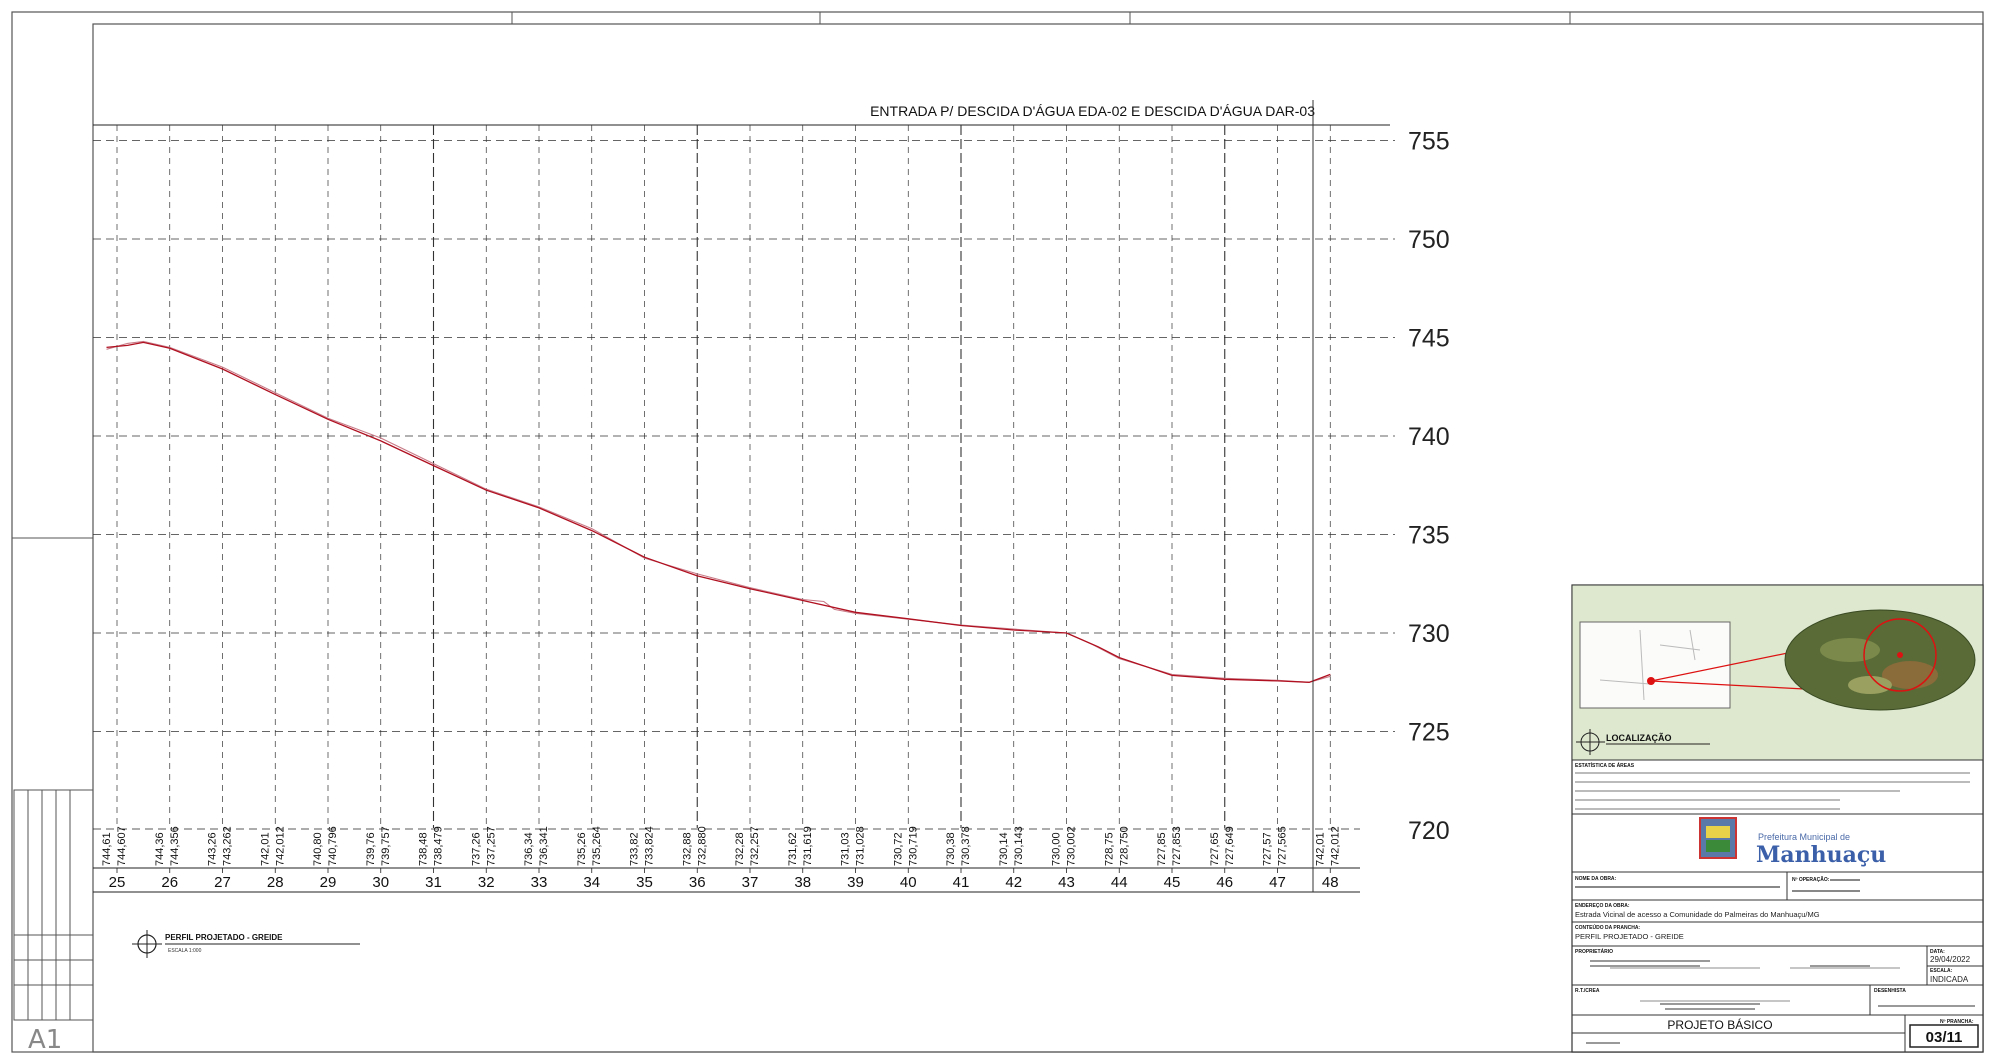  Describe the element at coordinates (861, 846) in the screenshot. I see `grade-elevation-label: 731,028` at that location.